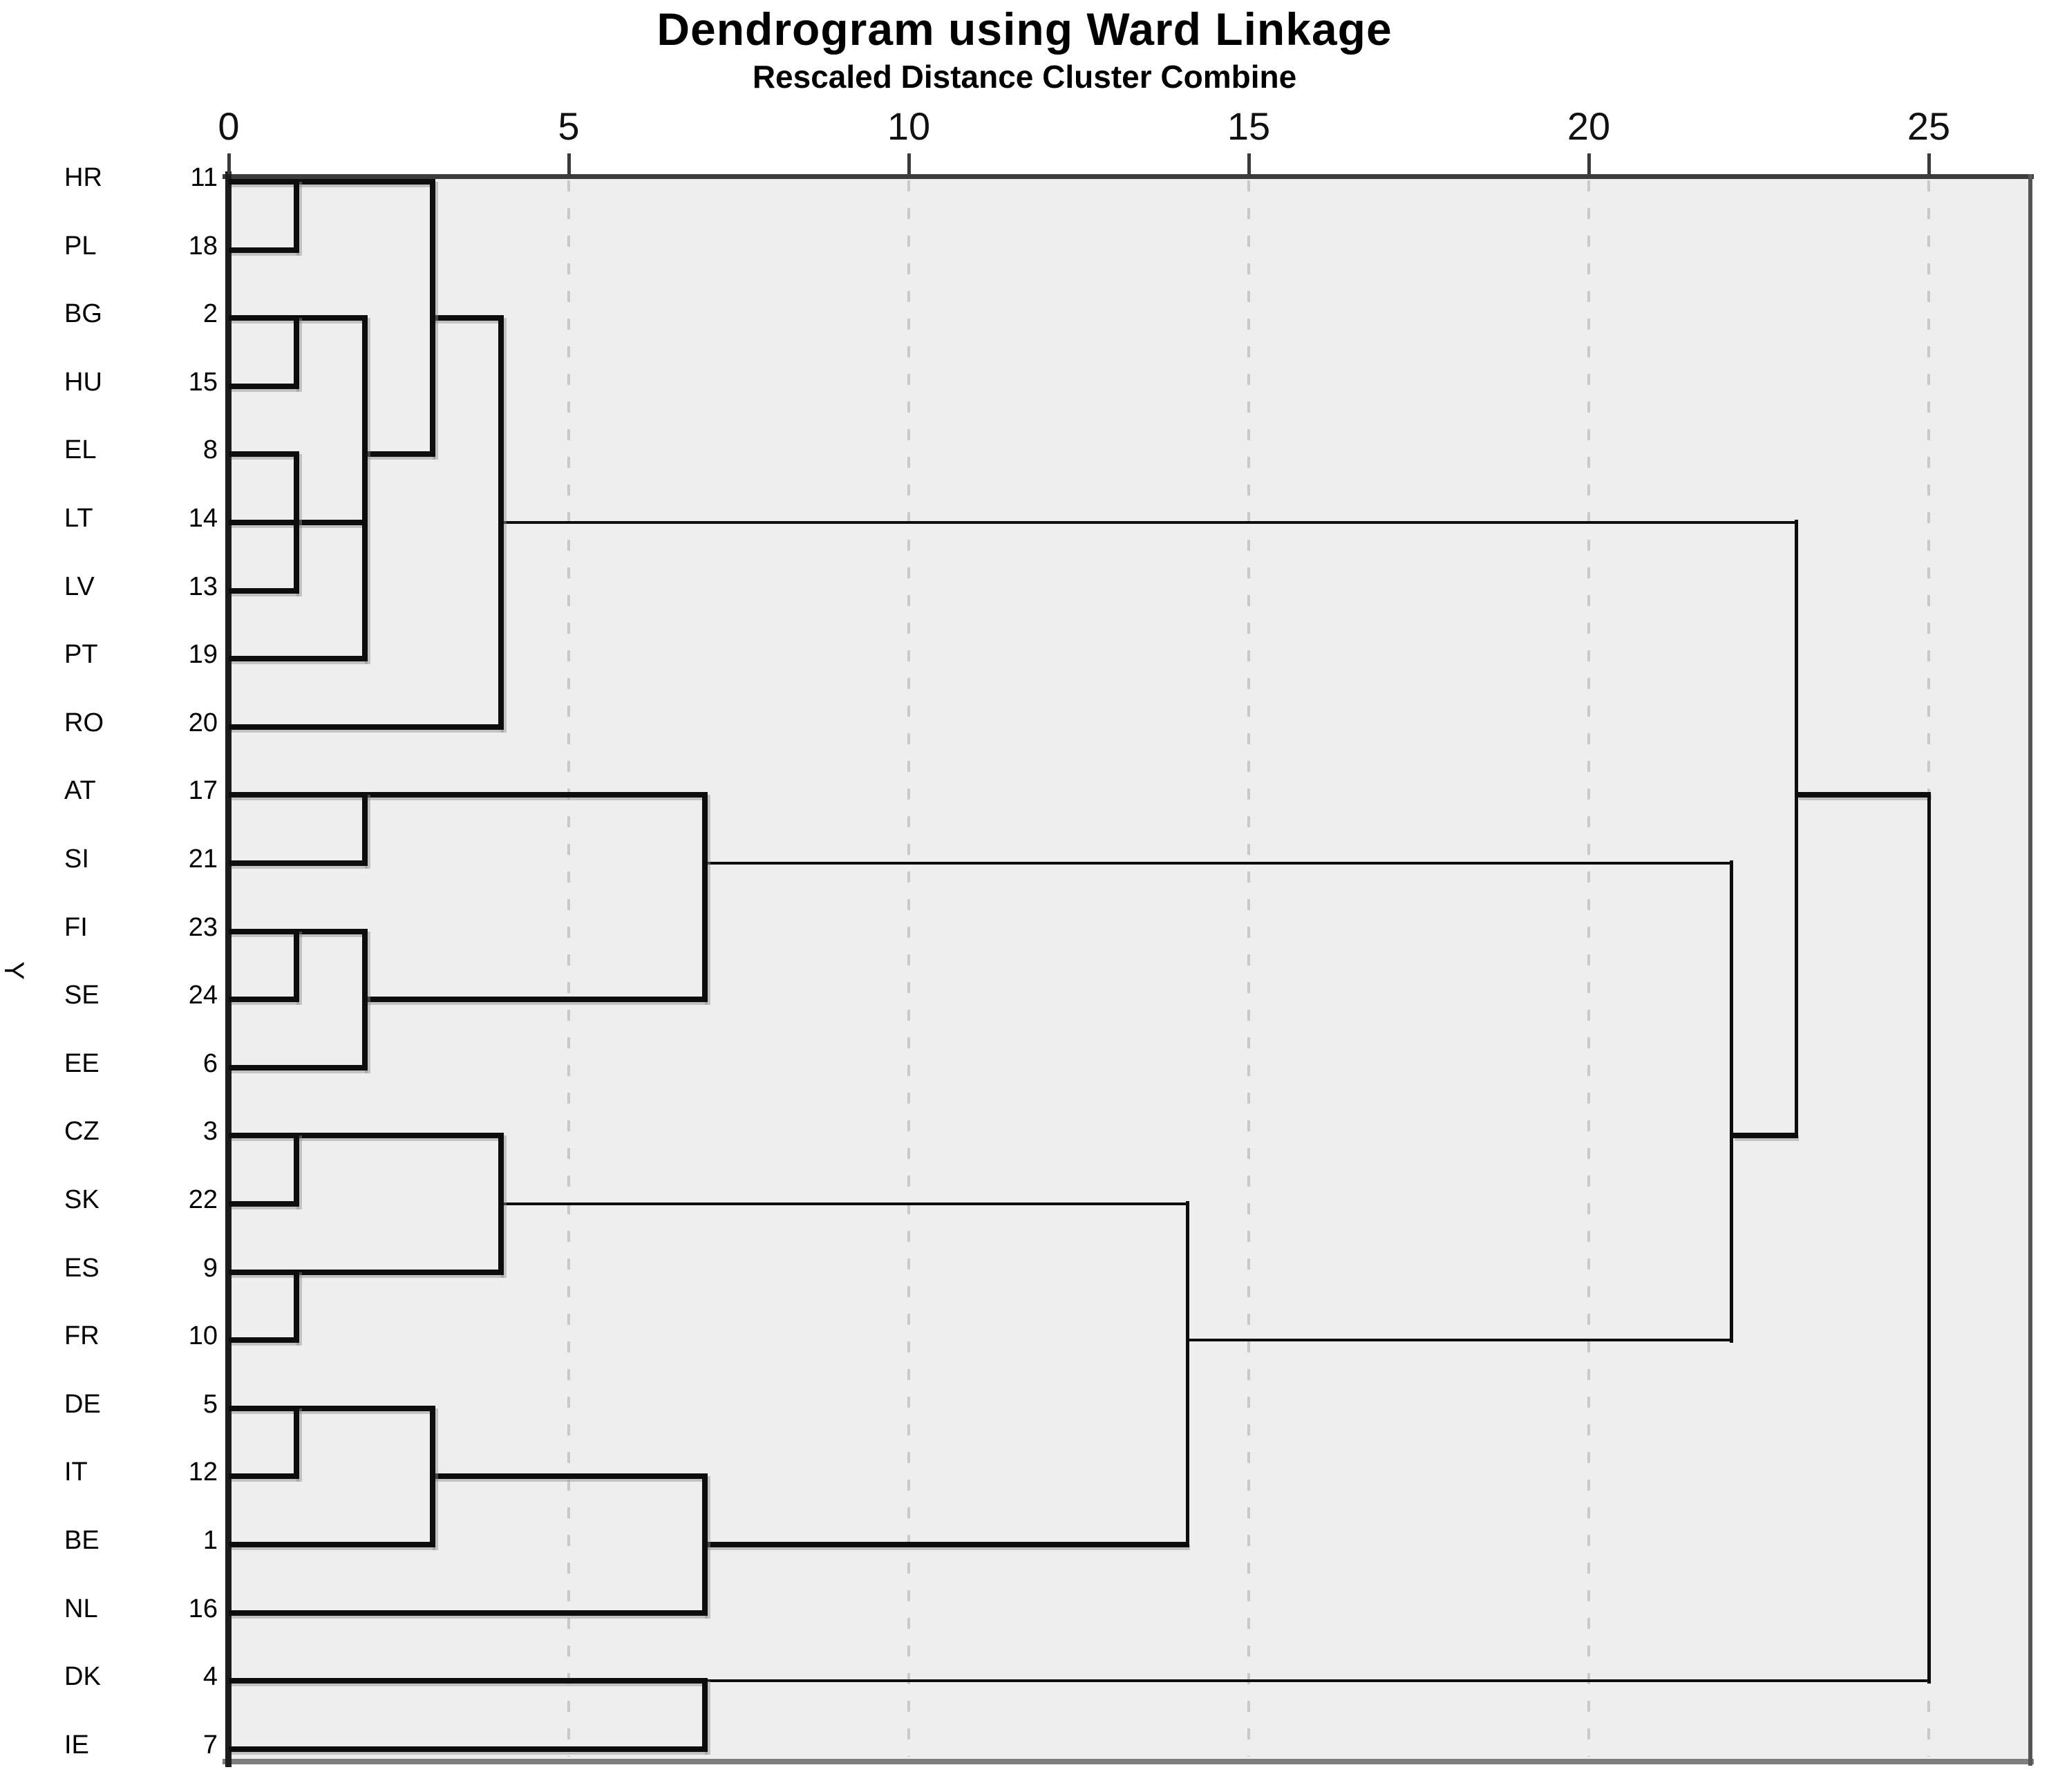  I want to click on plot-frame-top, so click(1128, 177).